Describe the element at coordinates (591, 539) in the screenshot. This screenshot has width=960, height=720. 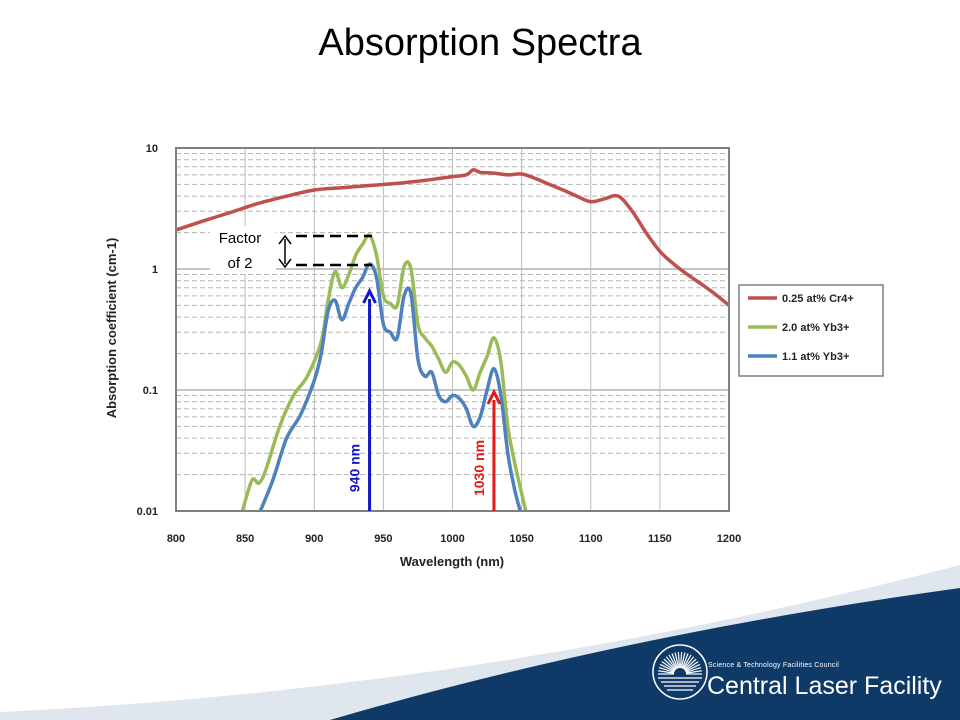
I see `x-tick-label: 1100` at that location.